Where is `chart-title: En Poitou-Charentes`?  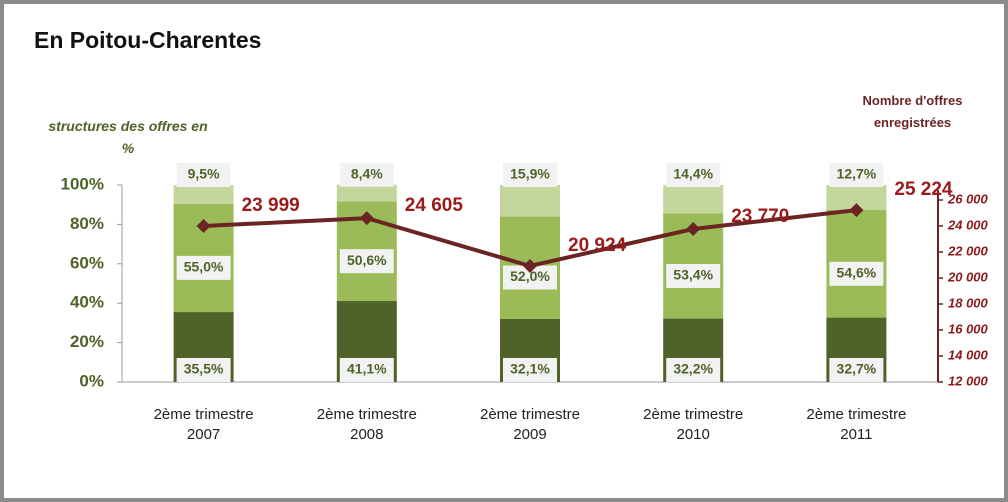
chart-title: En Poitou-Charentes is located at coordinates (147, 40).